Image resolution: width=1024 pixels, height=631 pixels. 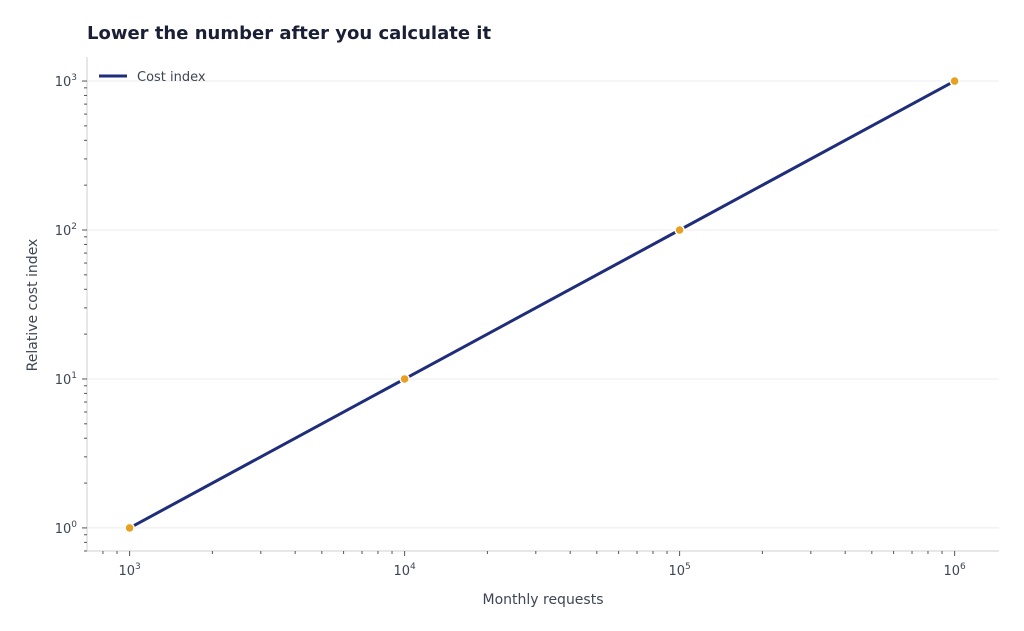 I want to click on y-tick-label: 10², so click(x=66, y=230).